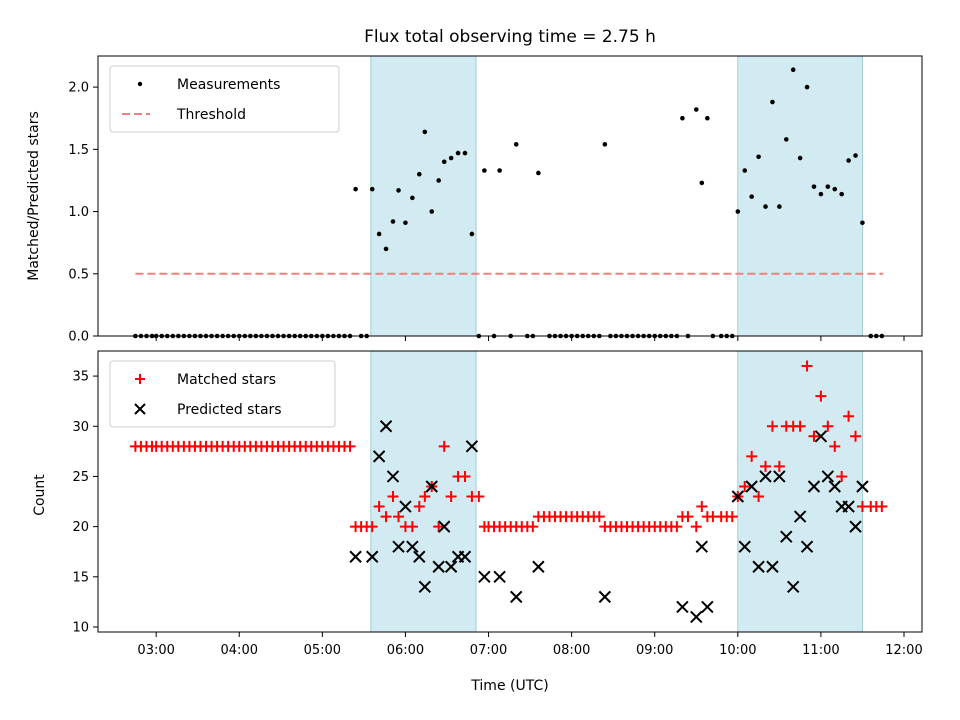  I want to click on y-tick-label: 20, so click(80, 527).